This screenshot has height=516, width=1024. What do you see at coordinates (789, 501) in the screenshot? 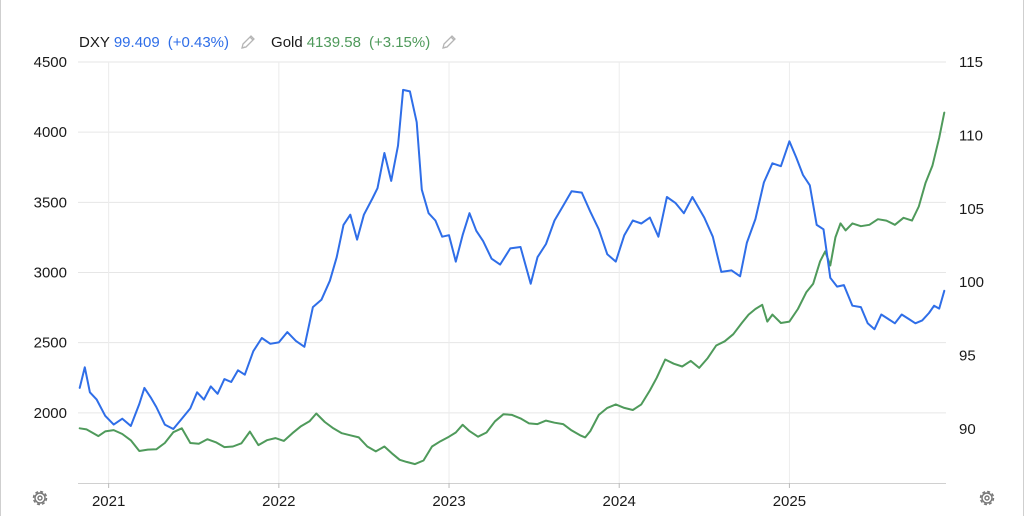
I see `x-tick-label: 2025` at bounding box center [789, 501].